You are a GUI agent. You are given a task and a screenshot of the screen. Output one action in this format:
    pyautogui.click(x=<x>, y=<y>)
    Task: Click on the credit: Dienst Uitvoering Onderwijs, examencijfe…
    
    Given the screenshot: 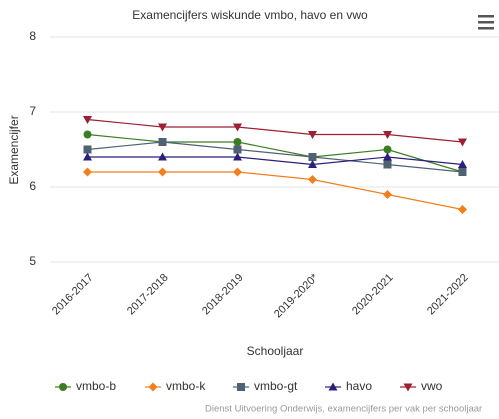 What is the action you would take?
    pyautogui.click(x=343, y=409)
    